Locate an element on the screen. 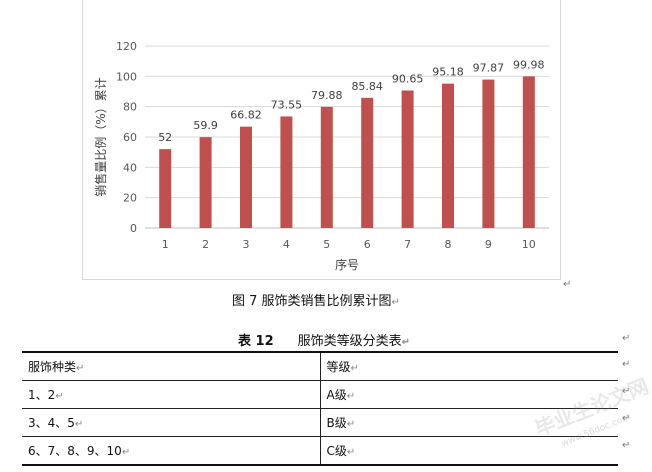  table-name: 服饰类等级分类表 is located at coordinates (349, 341).